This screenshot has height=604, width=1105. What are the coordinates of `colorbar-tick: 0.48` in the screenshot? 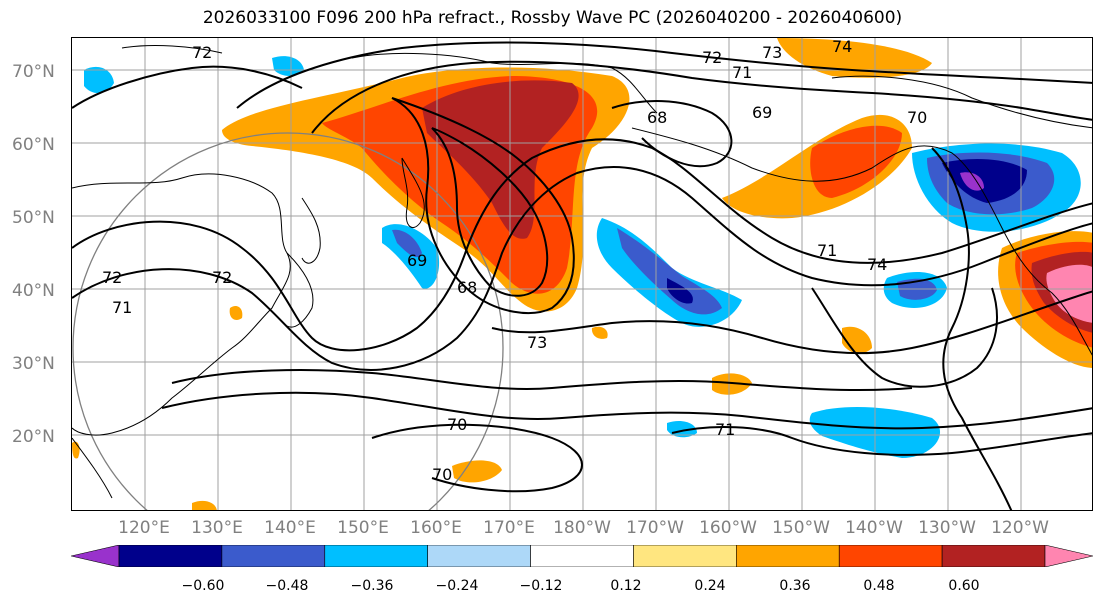 It's located at (879, 586).